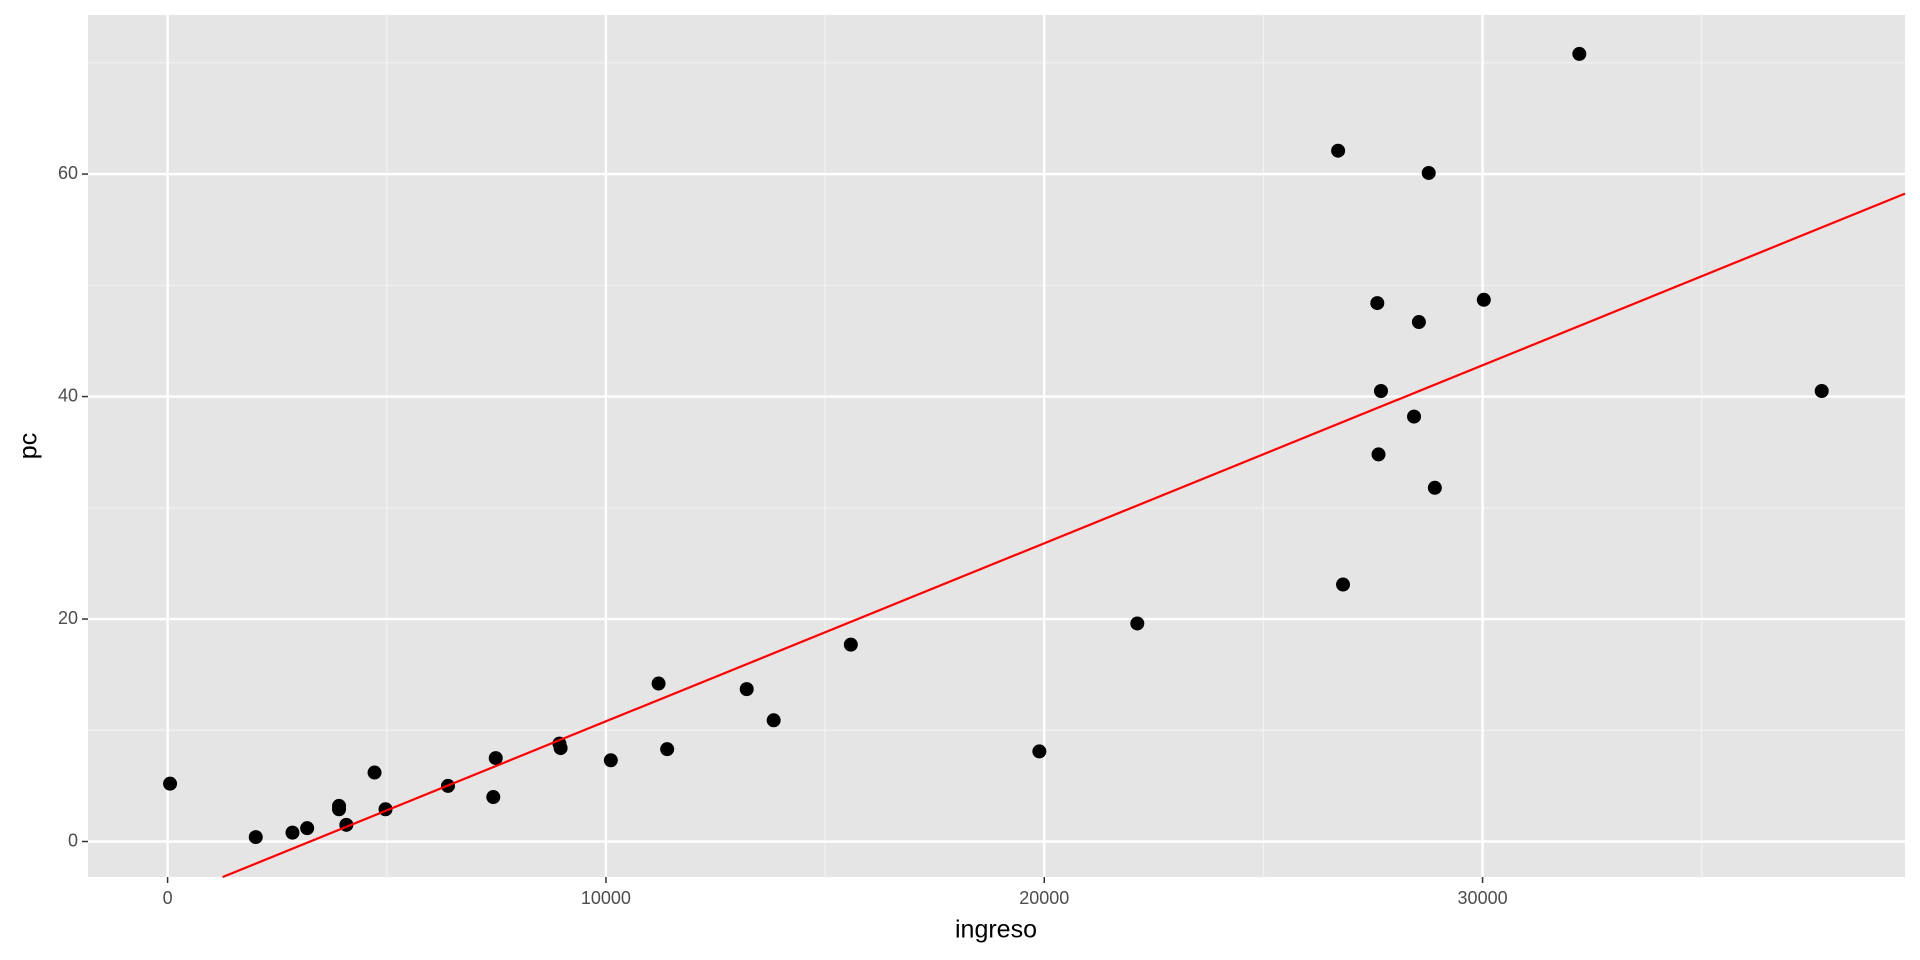  Describe the element at coordinates (606, 898) in the screenshot. I see `x-tick-label: 10000` at that location.